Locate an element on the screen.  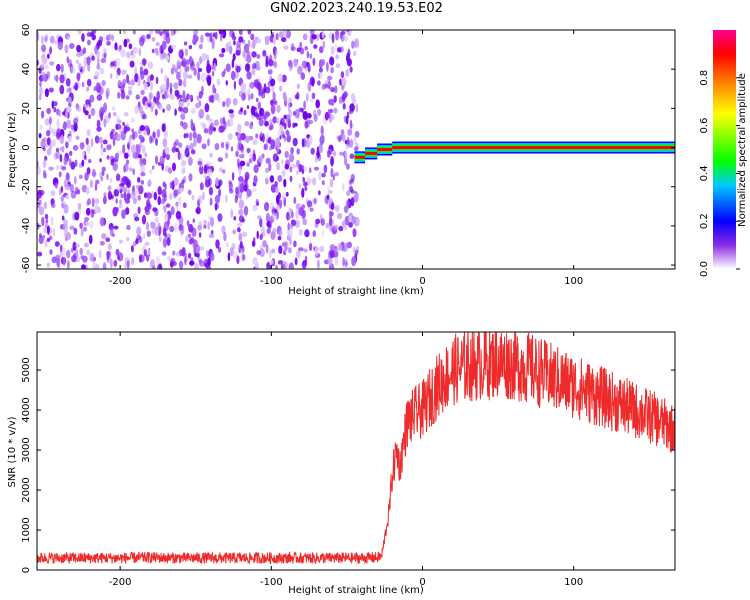
colorbar-tick-label: 0.2 is located at coordinates (704, 221).